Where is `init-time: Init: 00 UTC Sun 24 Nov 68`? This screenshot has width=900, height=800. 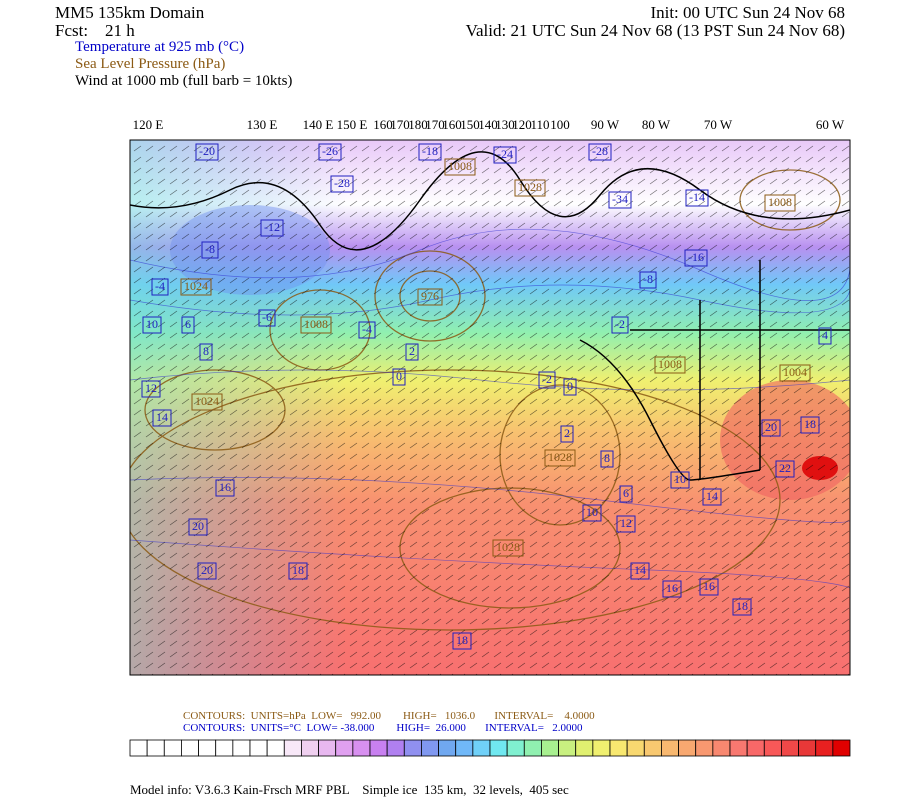 init-time: Init: 00 UTC Sun 24 Nov 68 is located at coordinates (747, 12).